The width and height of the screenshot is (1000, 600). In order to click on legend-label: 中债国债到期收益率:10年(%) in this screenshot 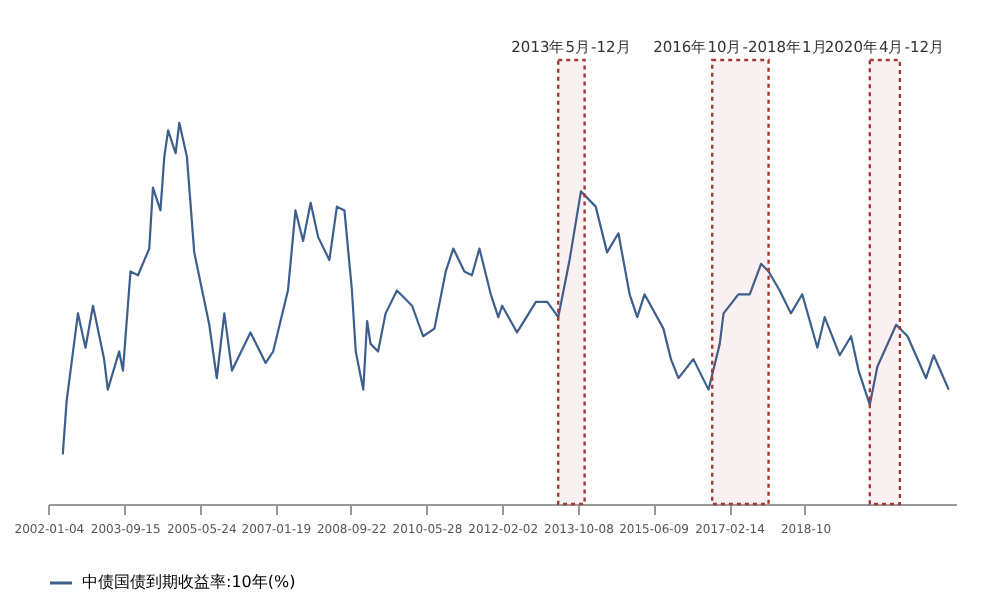, I will do `click(189, 582)`.